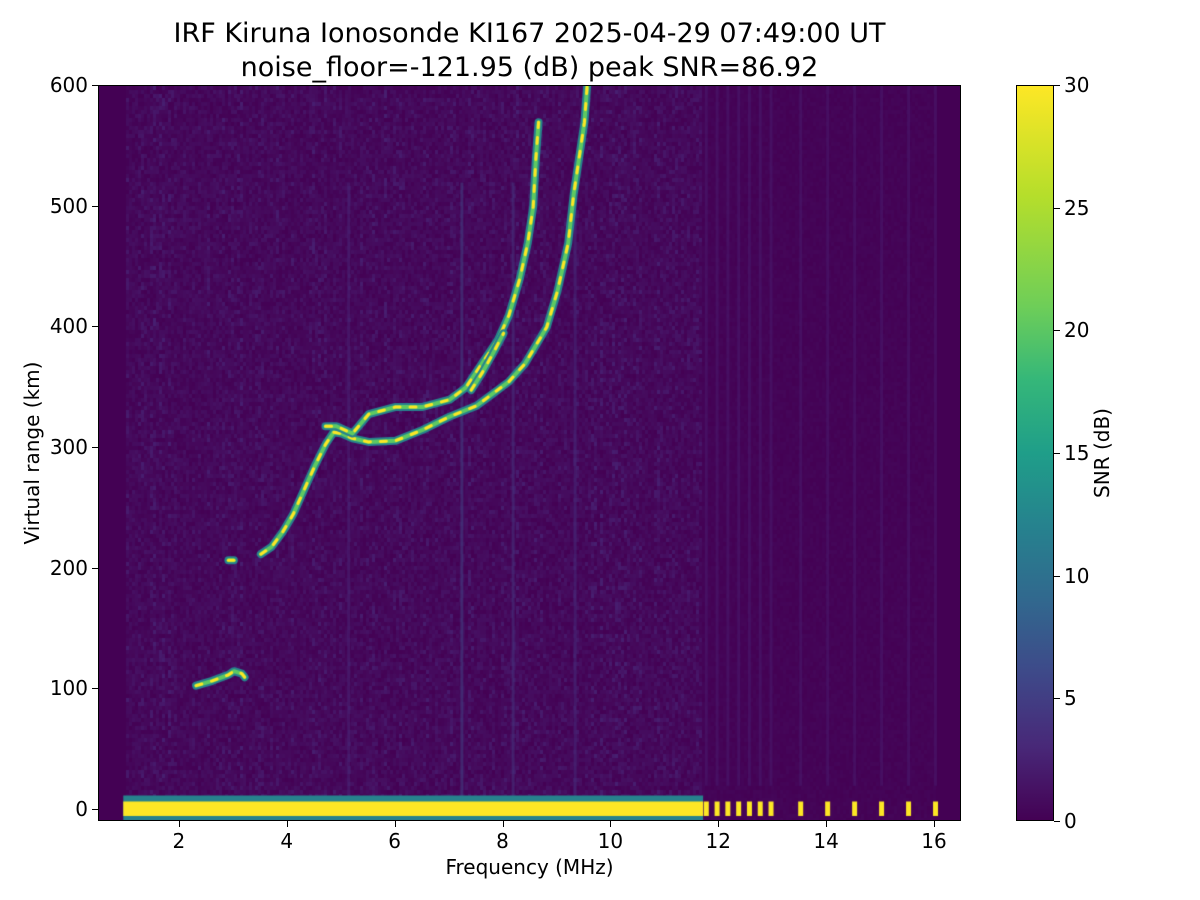 Image resolution: width=1200 pixels, height=900 pixels. What do you see at coordinates (1077, 207) in the screenshot?
I see `colorbar-tick-label: 25` at bounding box center [1077, 207].